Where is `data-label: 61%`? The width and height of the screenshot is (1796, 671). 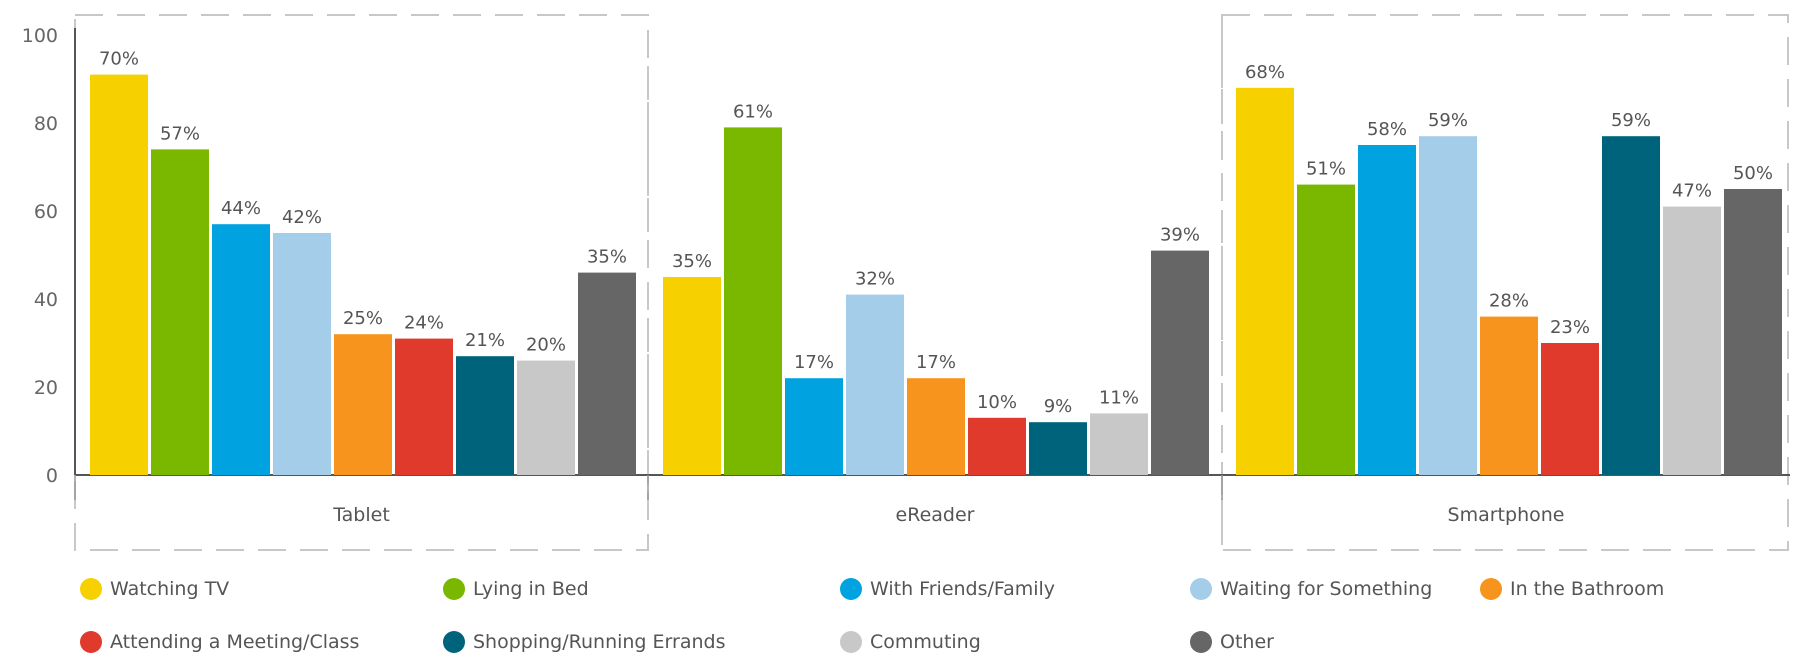 data-label: 61% is located at coordinates (753, 111).